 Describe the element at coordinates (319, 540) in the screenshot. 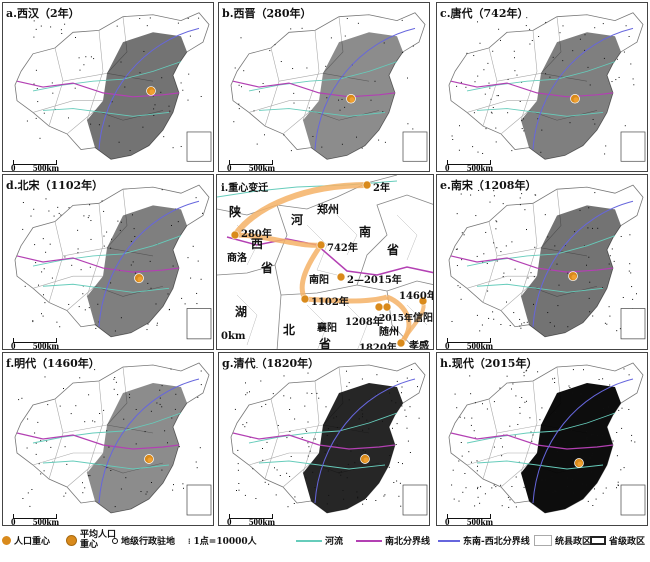

I see `legend-river: 河流` at that location.